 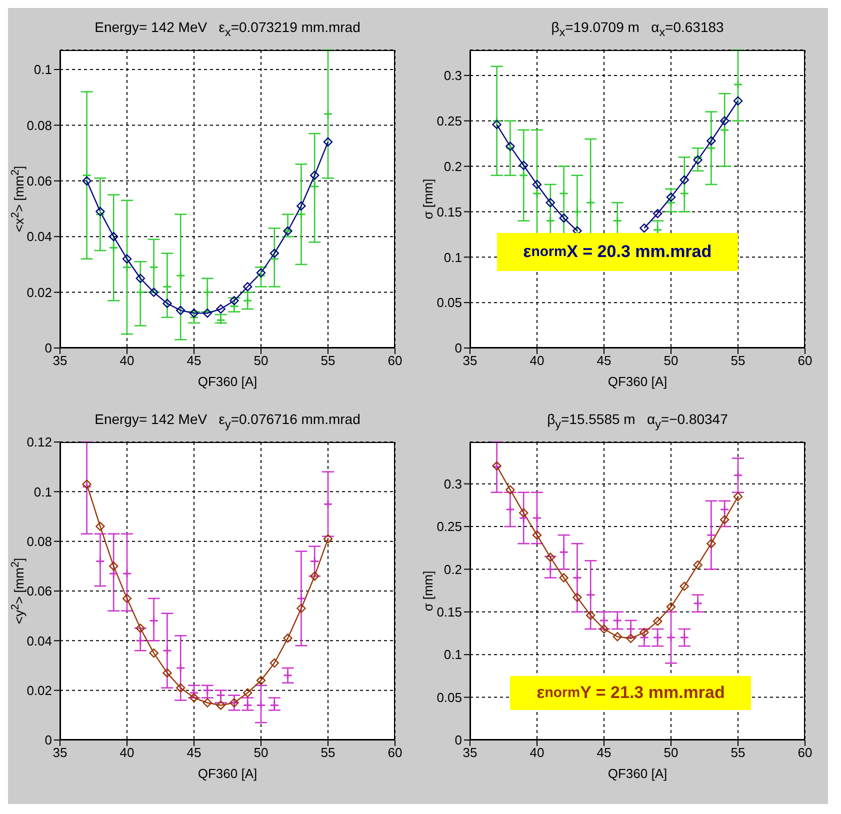 What do you see at coordinates (39, 690) in the screenshot?
I see `y-tick-label: 0.02` at bounding box center [39, 690].